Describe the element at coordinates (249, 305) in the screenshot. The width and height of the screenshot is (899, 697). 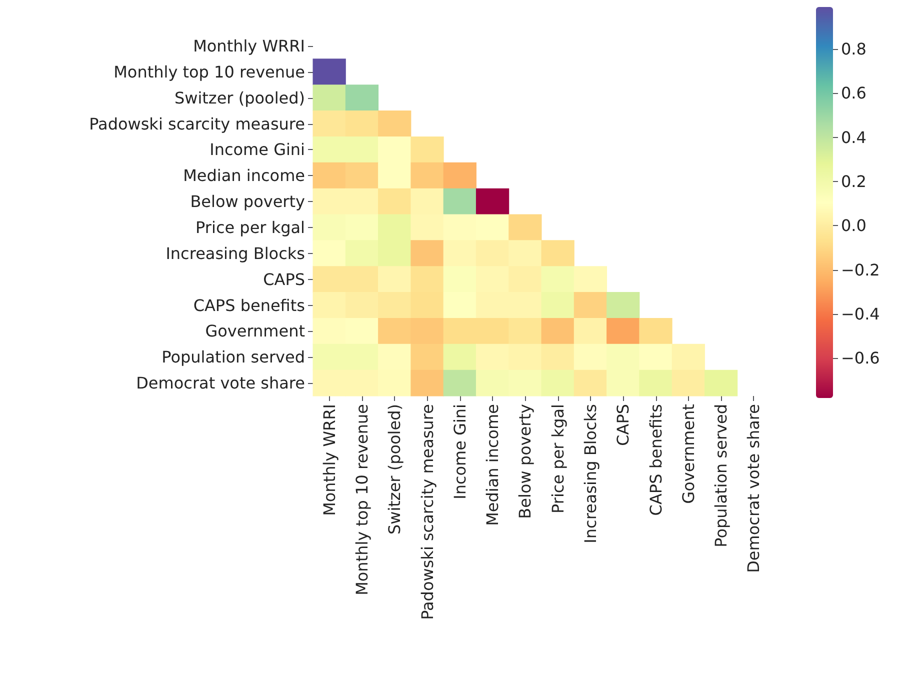
I see `y-tick-label: CAPS benefits` at that location.